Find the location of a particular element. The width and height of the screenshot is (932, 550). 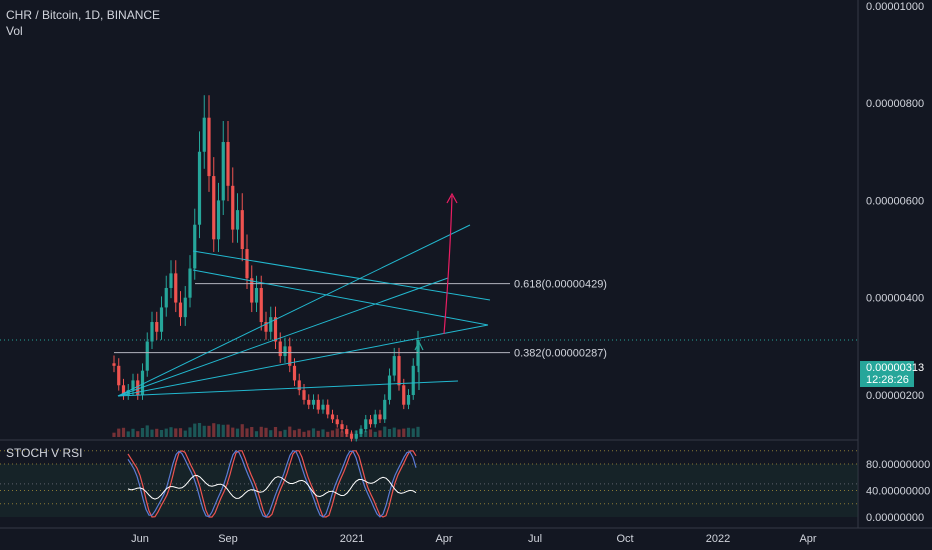

stoch-tick-label: 80.00000000 is located at coordinates (898, 465).